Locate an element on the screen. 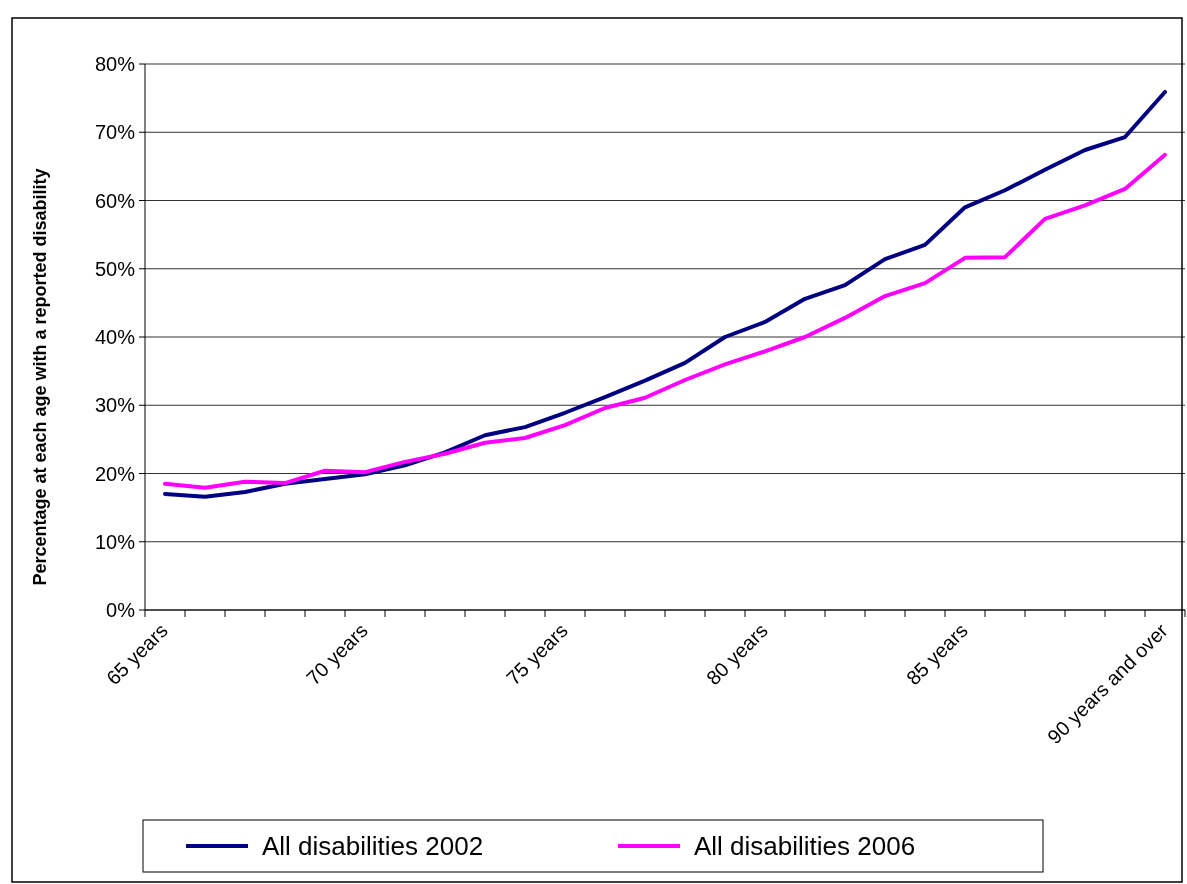 The image size is (1187, 884). y-axis-title: Percentage at each age with a reported disability is located at coordinates (40, 377).